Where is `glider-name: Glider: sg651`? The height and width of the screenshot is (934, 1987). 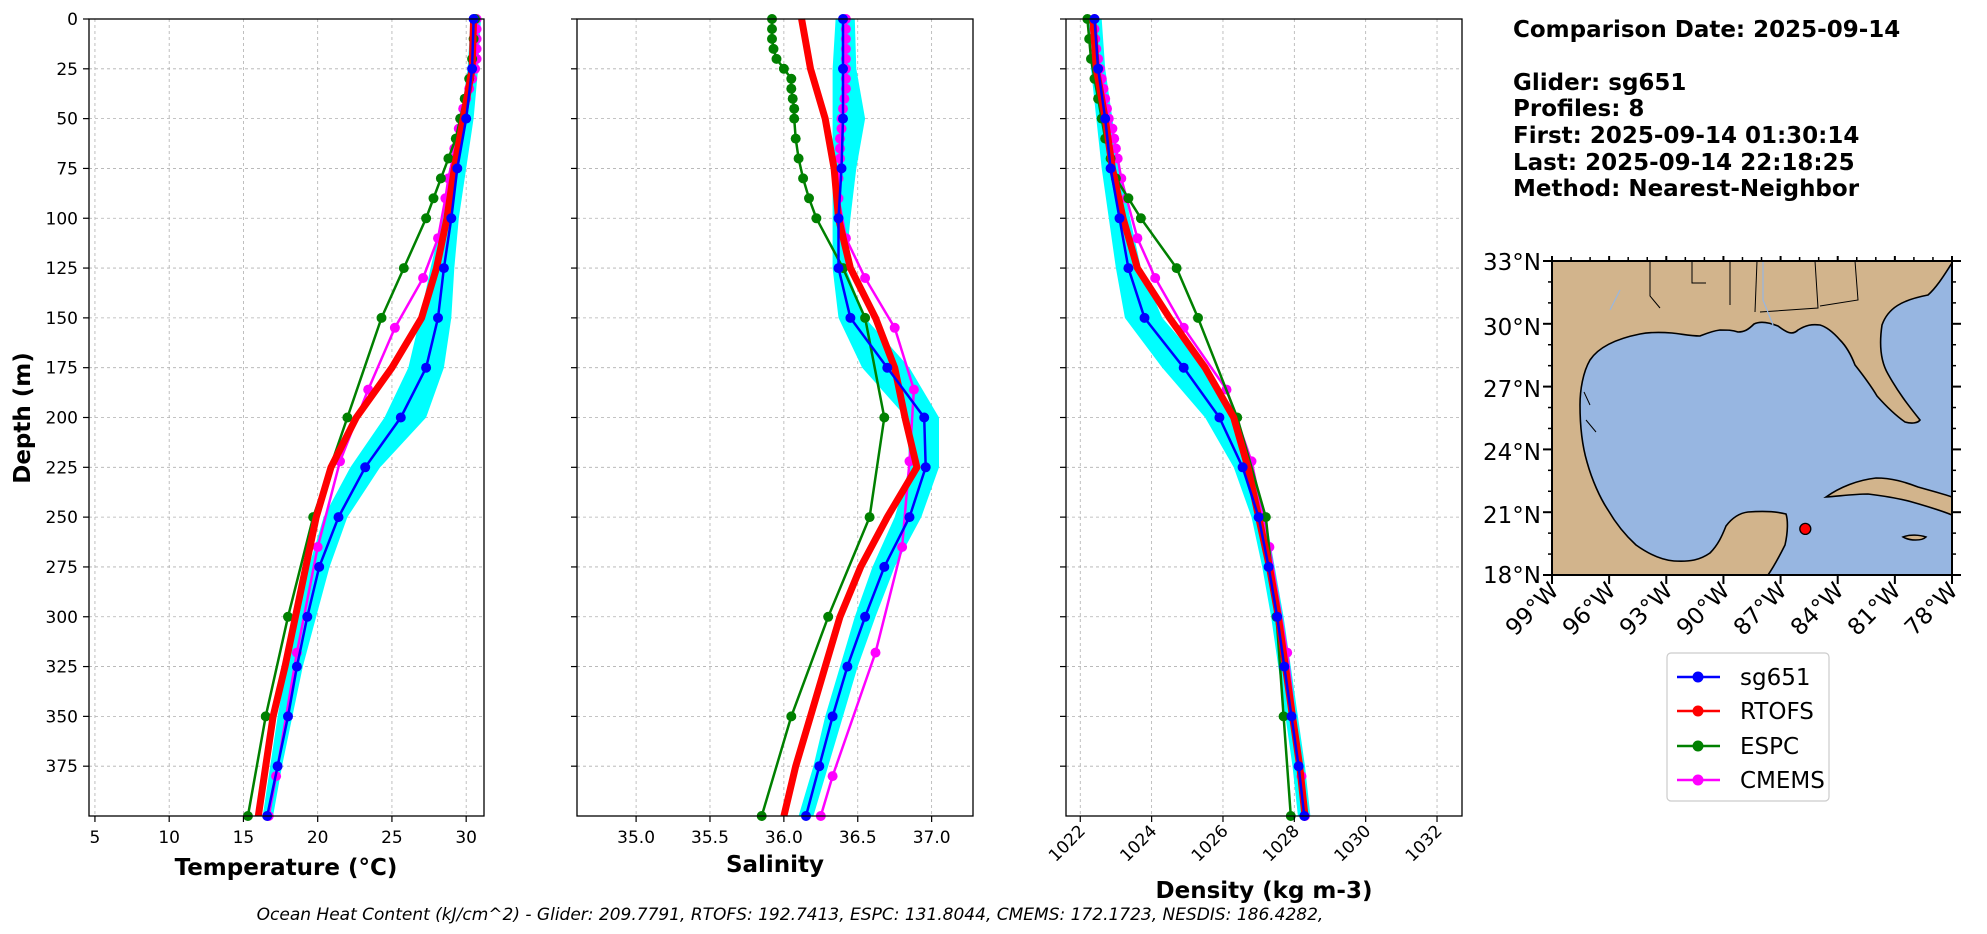 glider-name: Glider: sg651 is located at coordinates (1599, 83).